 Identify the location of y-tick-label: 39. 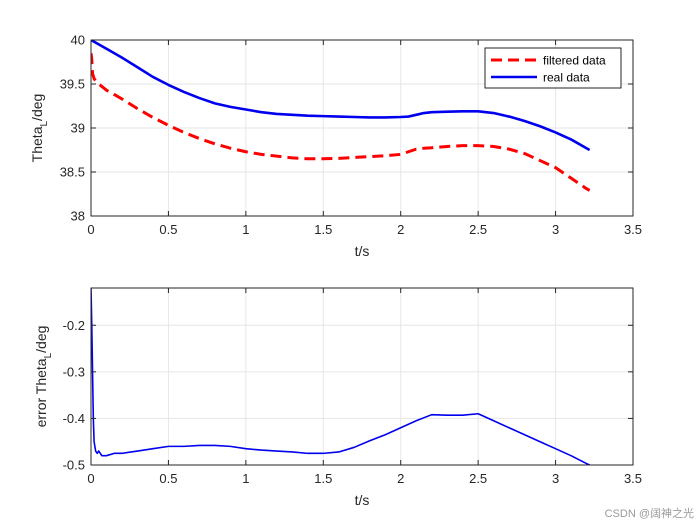
(78, 128).